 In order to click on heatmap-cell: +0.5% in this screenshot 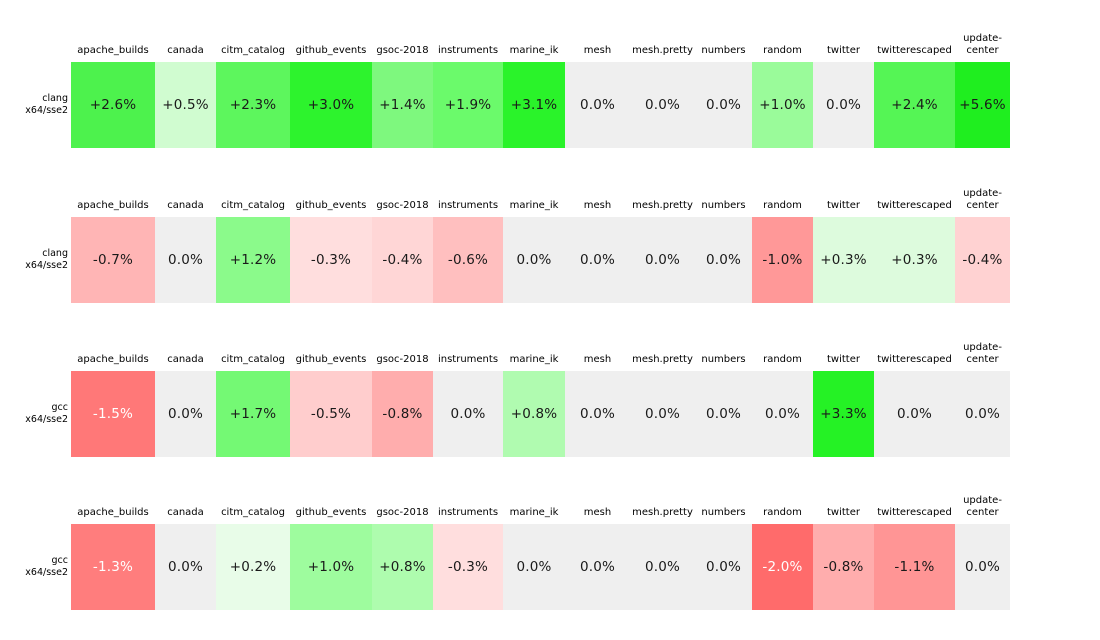, I will do `click(185, 105)`.